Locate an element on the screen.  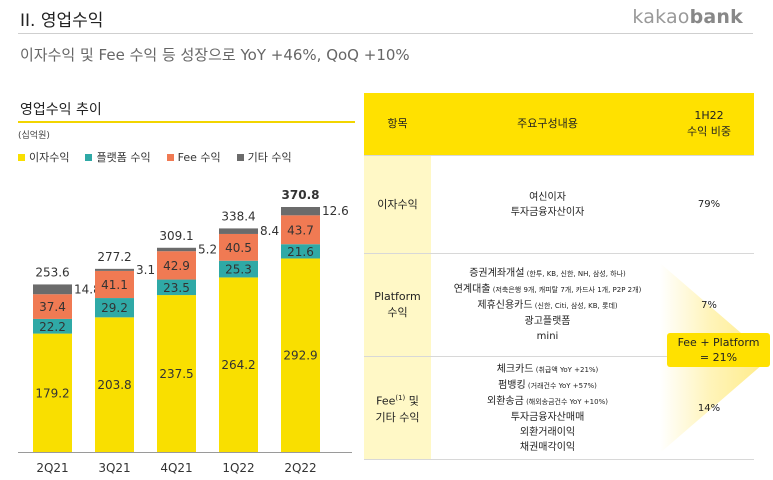
table-cell-item: Fee(1) 및 기타 수익 is located at coordinates (397, 408).